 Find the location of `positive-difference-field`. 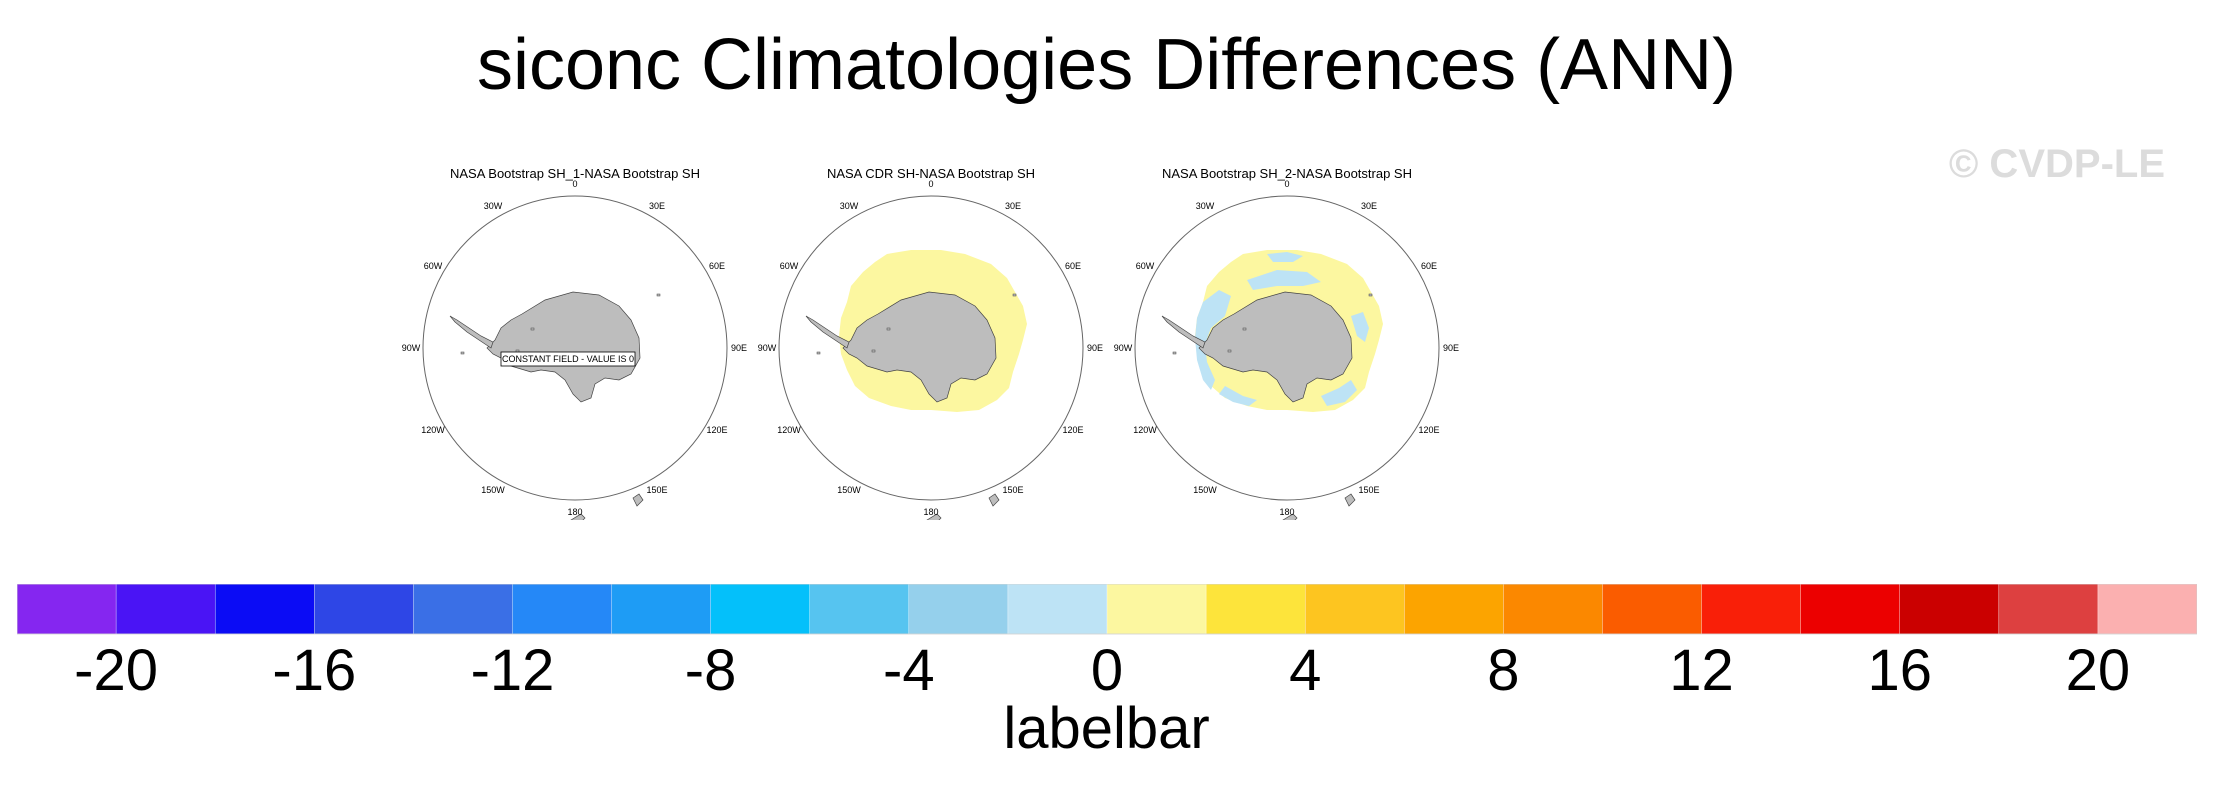

positive-difference-field is located at coordinates (1289, 331).